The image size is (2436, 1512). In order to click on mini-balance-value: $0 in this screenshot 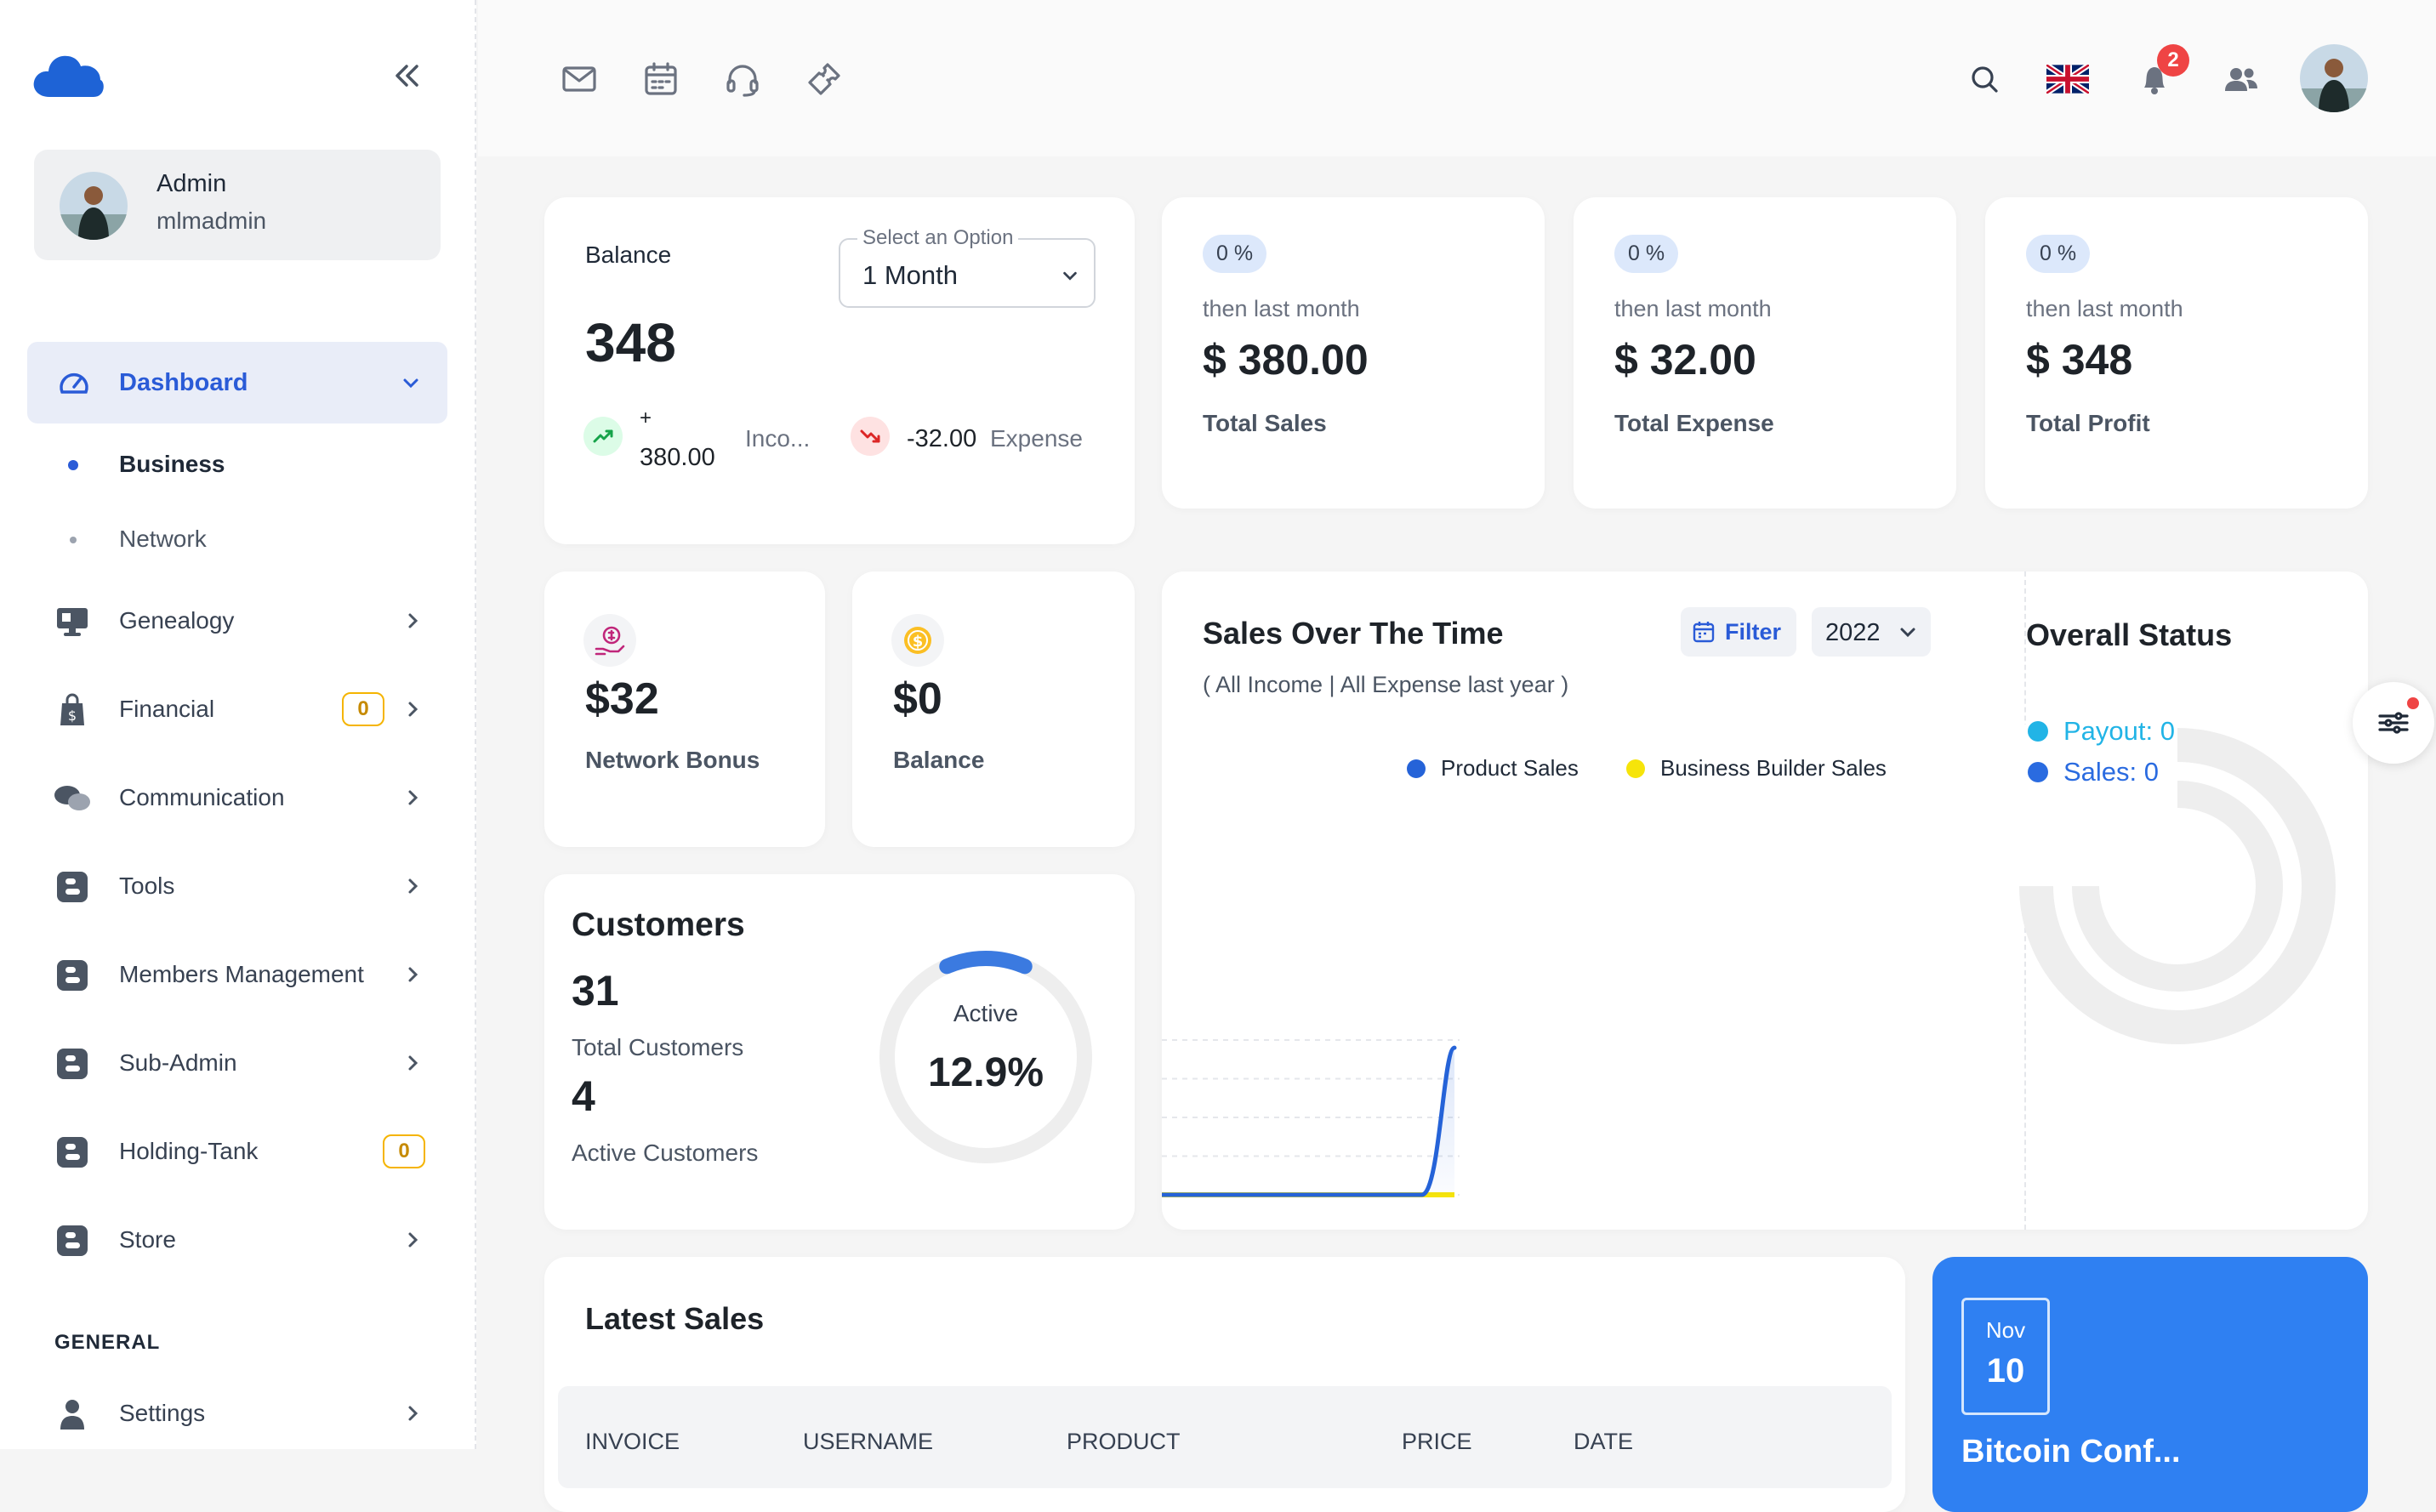, I will do `click(917, 699)`.